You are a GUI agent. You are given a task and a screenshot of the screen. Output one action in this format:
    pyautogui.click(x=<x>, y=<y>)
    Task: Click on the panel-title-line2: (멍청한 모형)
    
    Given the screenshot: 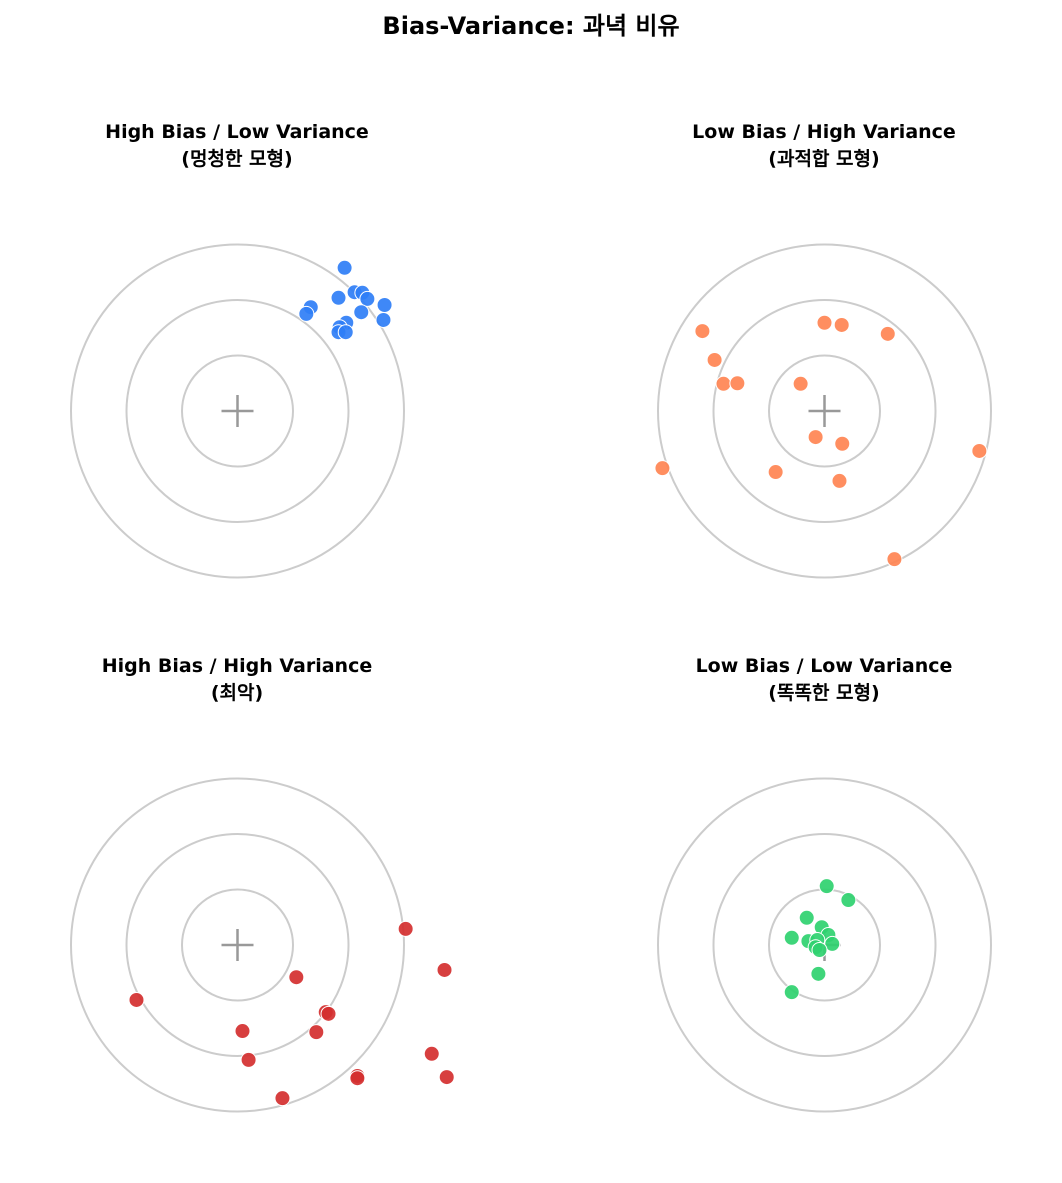 What is the action you would take?
    pyautogui.click(x=237, y=159)
    